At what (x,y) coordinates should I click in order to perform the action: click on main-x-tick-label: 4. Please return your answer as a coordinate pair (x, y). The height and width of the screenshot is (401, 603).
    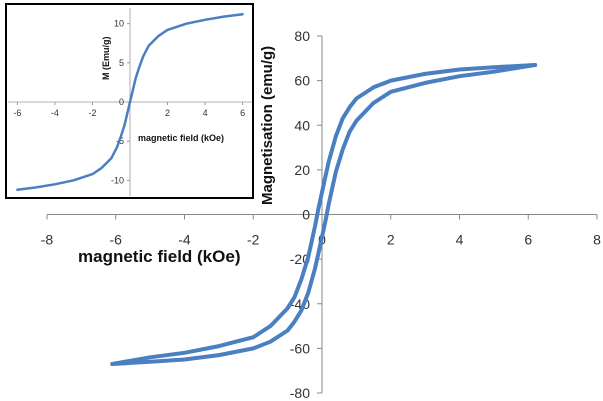
    Looking at the image, I should click on (460, 240).